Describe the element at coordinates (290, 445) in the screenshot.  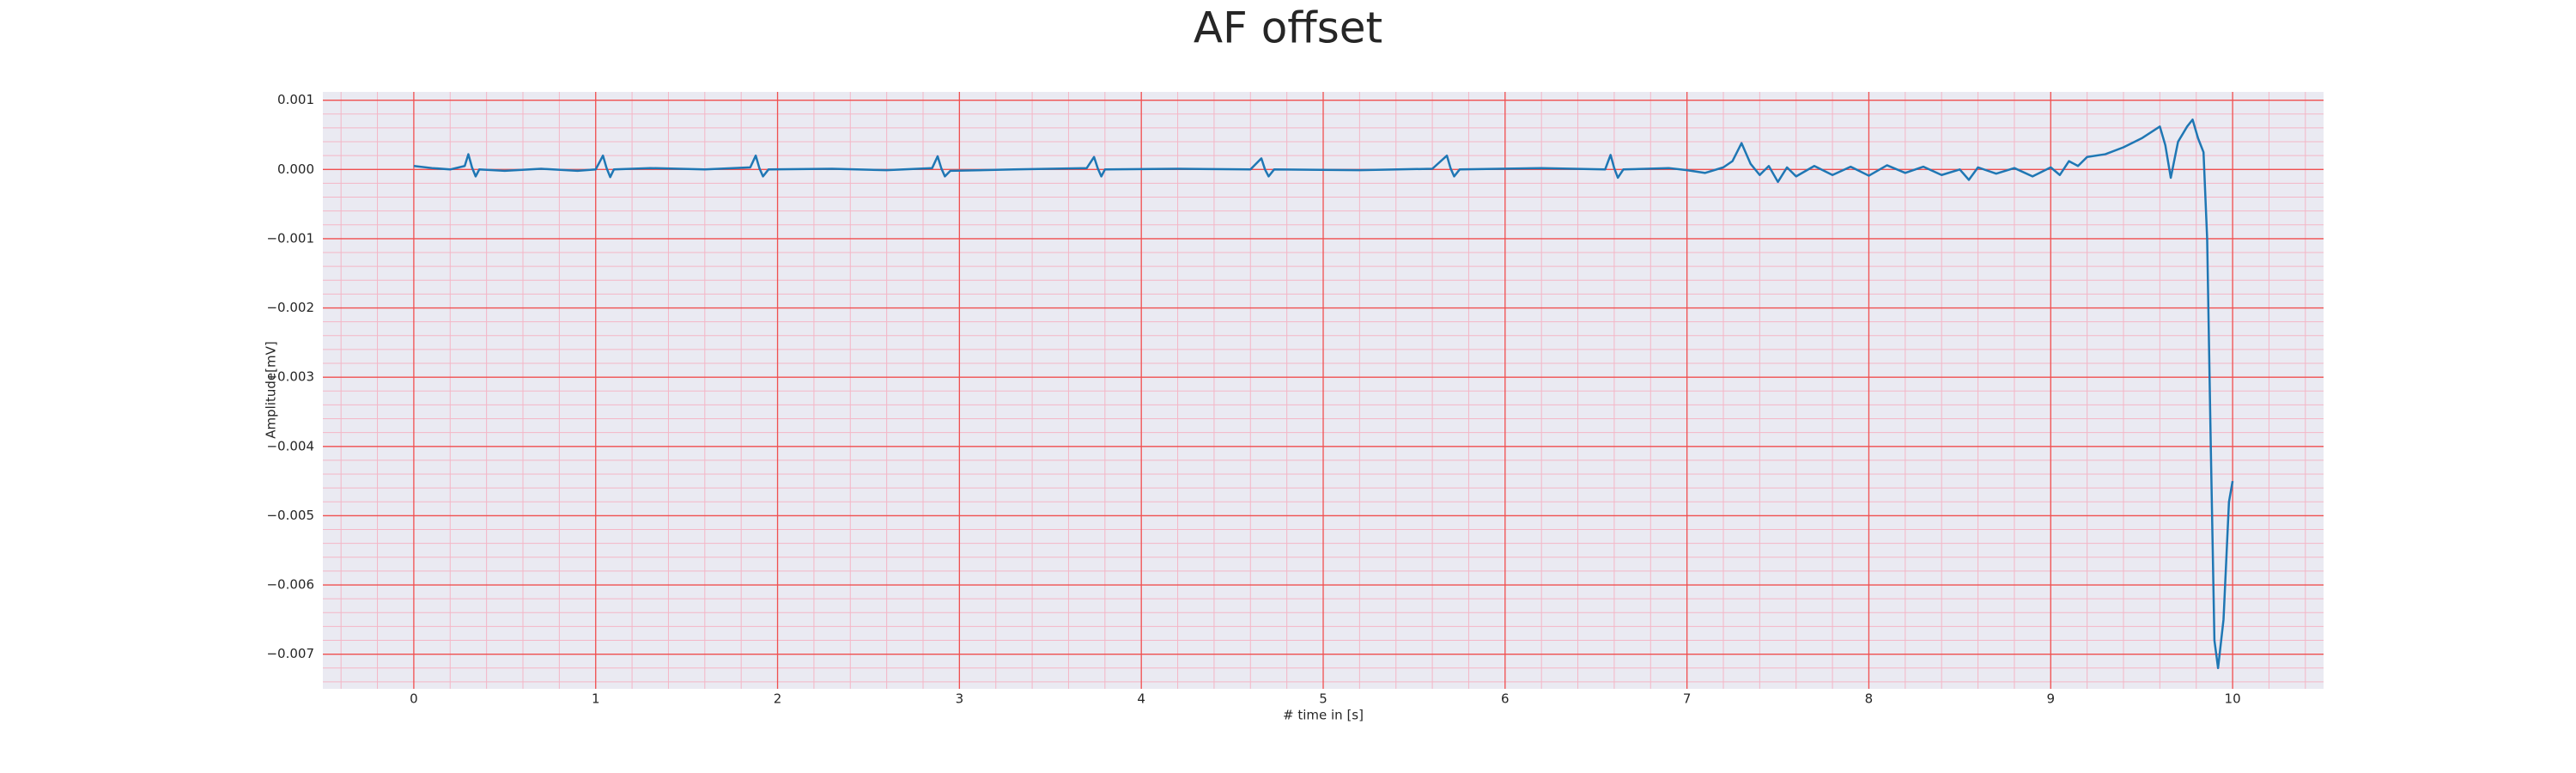
I see `y-tick-label: −0.004` at that location.